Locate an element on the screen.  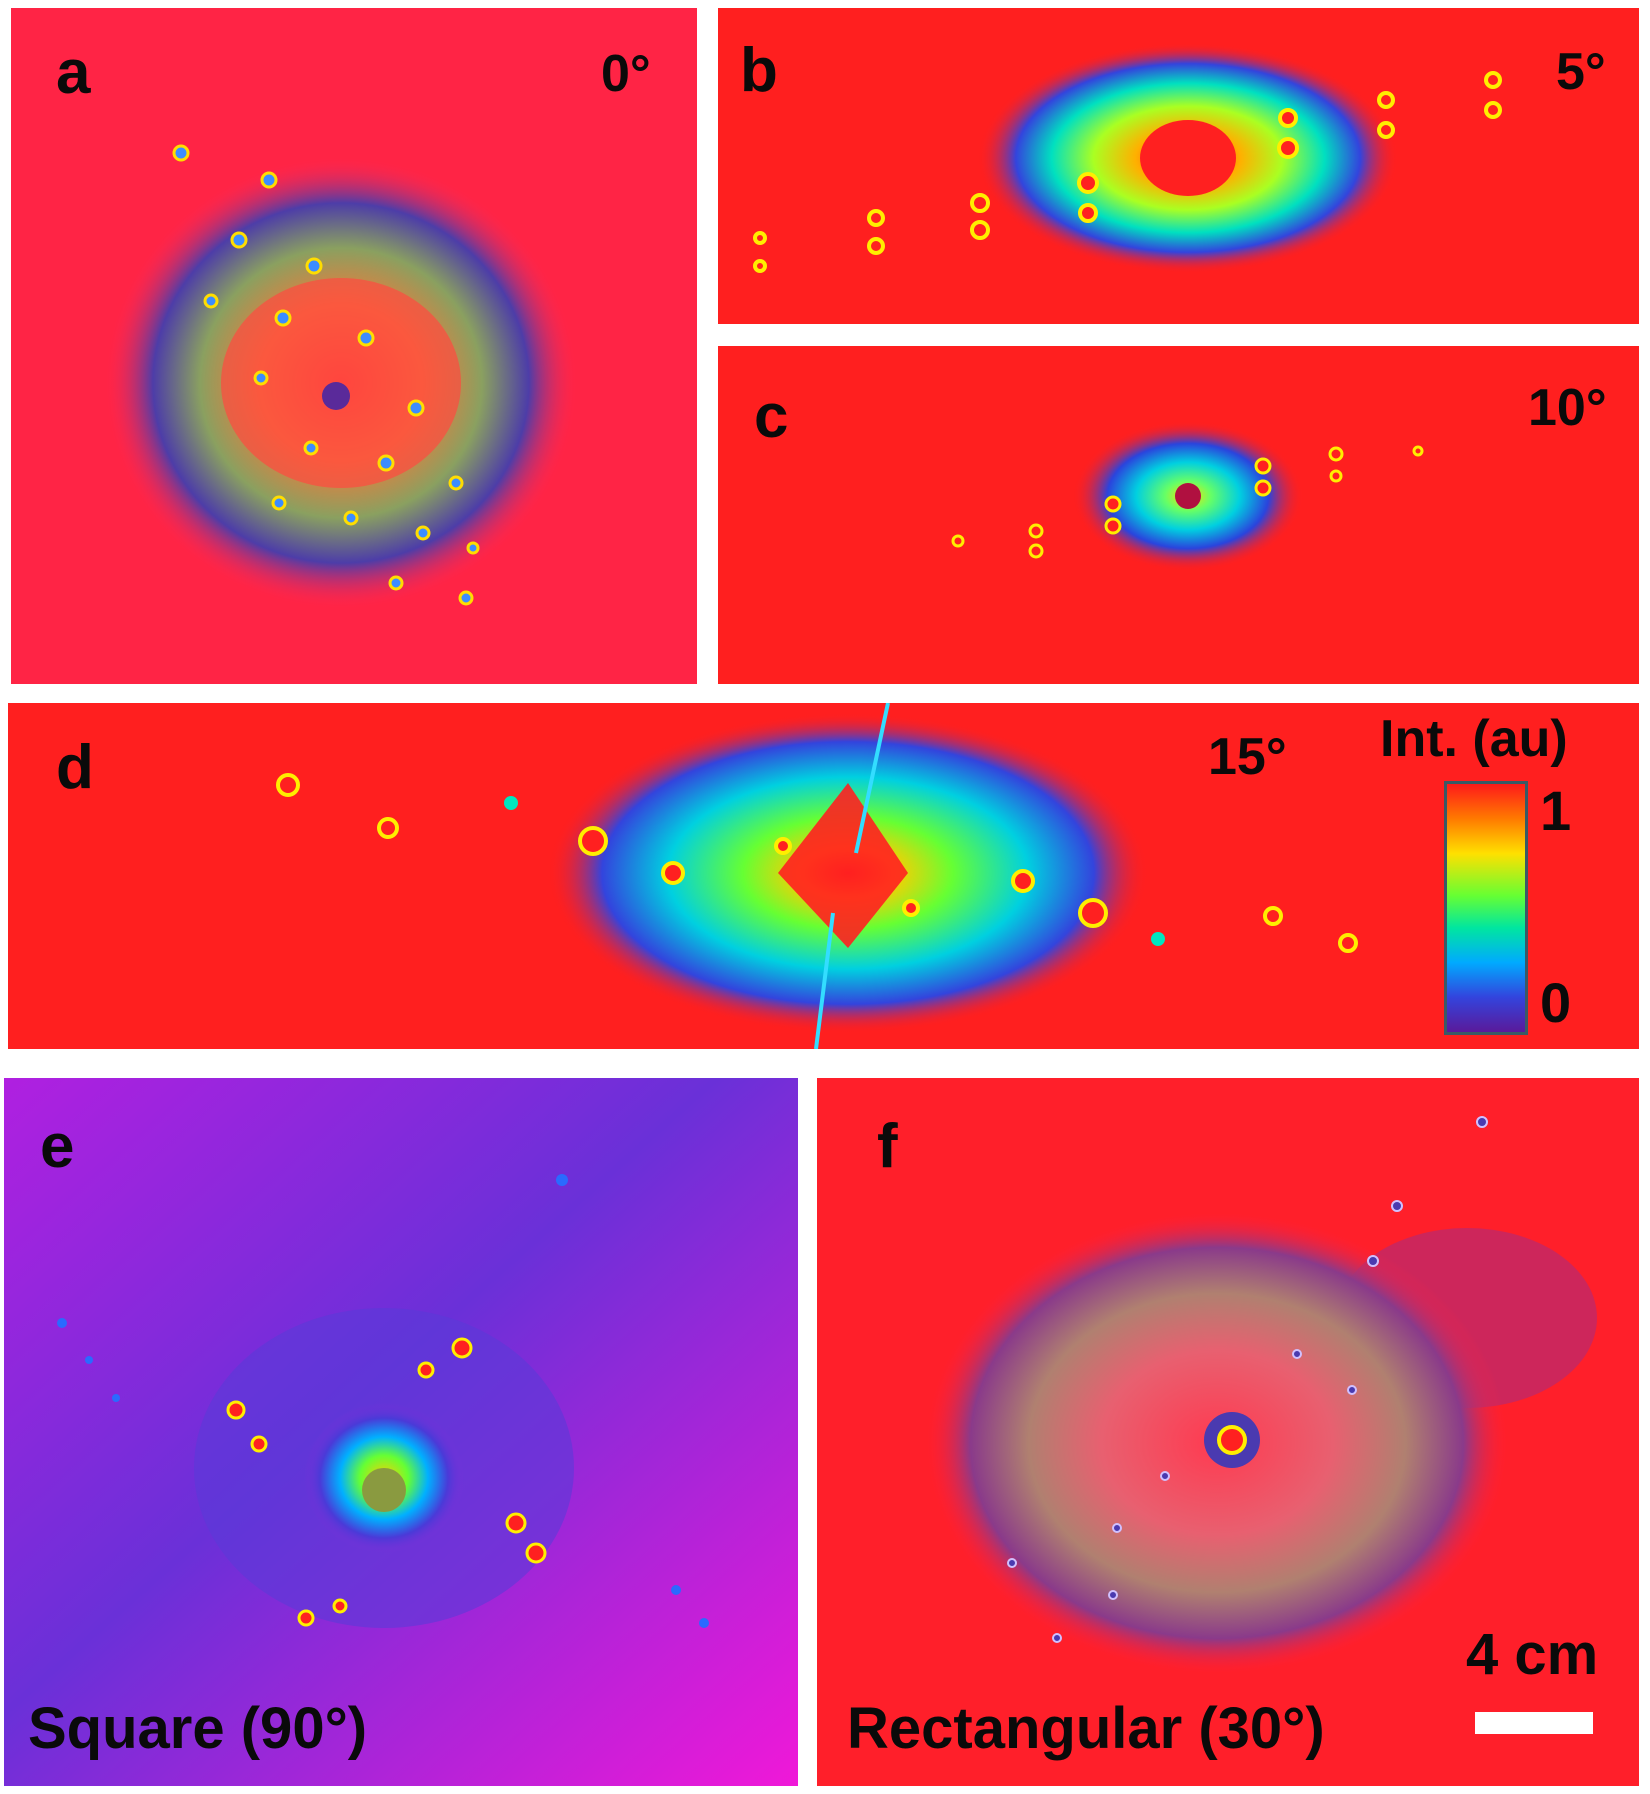
caption-e: Square (90°) is located at coordinates (198, 1728).